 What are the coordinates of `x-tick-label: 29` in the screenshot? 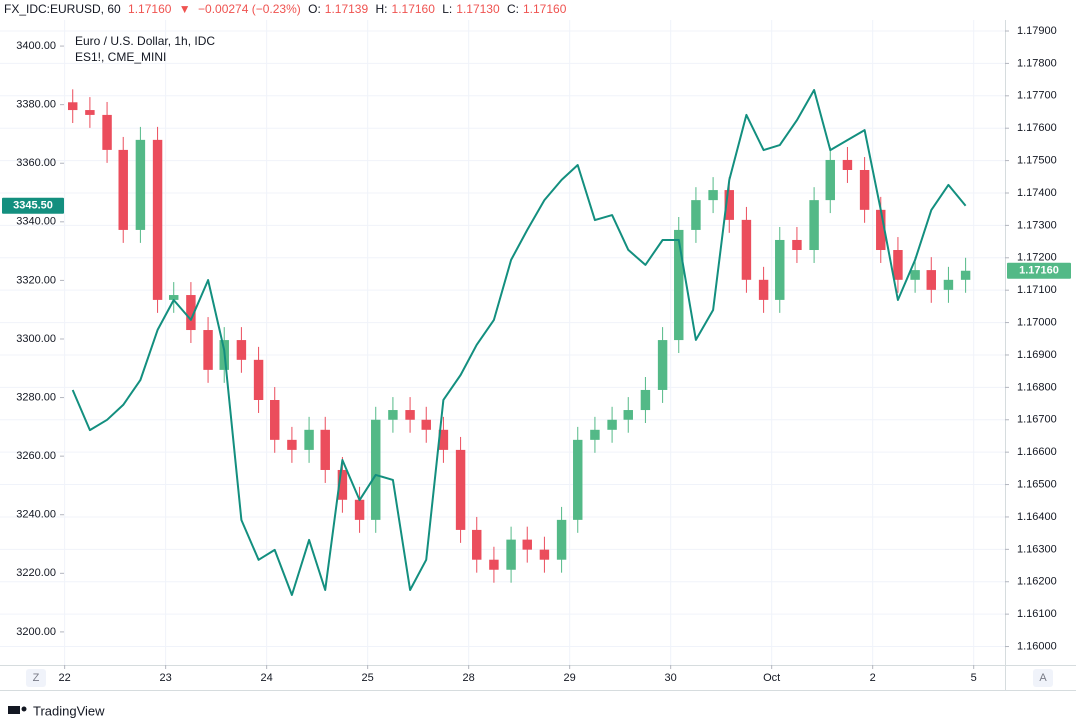 It's located at (570, 678).